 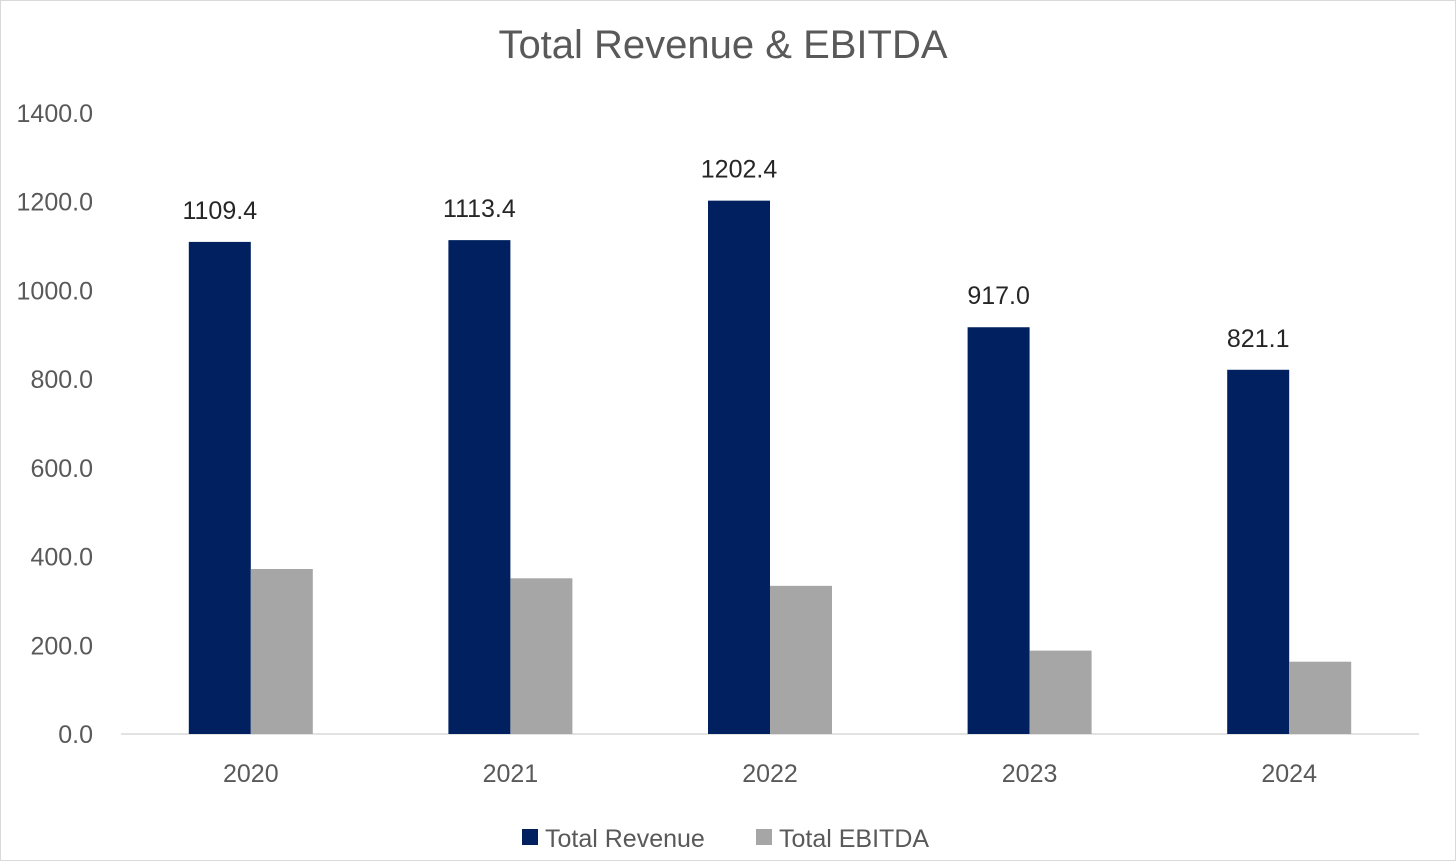 I want to click on legend-label: Total Revenue, so click(x=625, y=839).